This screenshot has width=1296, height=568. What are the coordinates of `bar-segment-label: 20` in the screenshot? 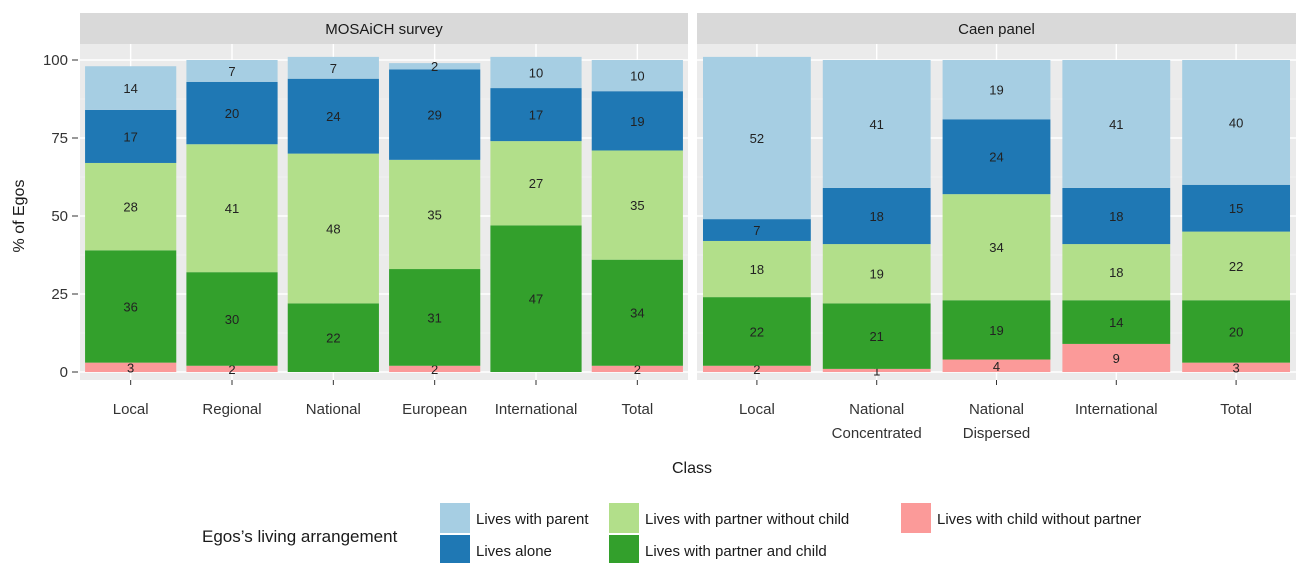 It's located at (1236, 331).